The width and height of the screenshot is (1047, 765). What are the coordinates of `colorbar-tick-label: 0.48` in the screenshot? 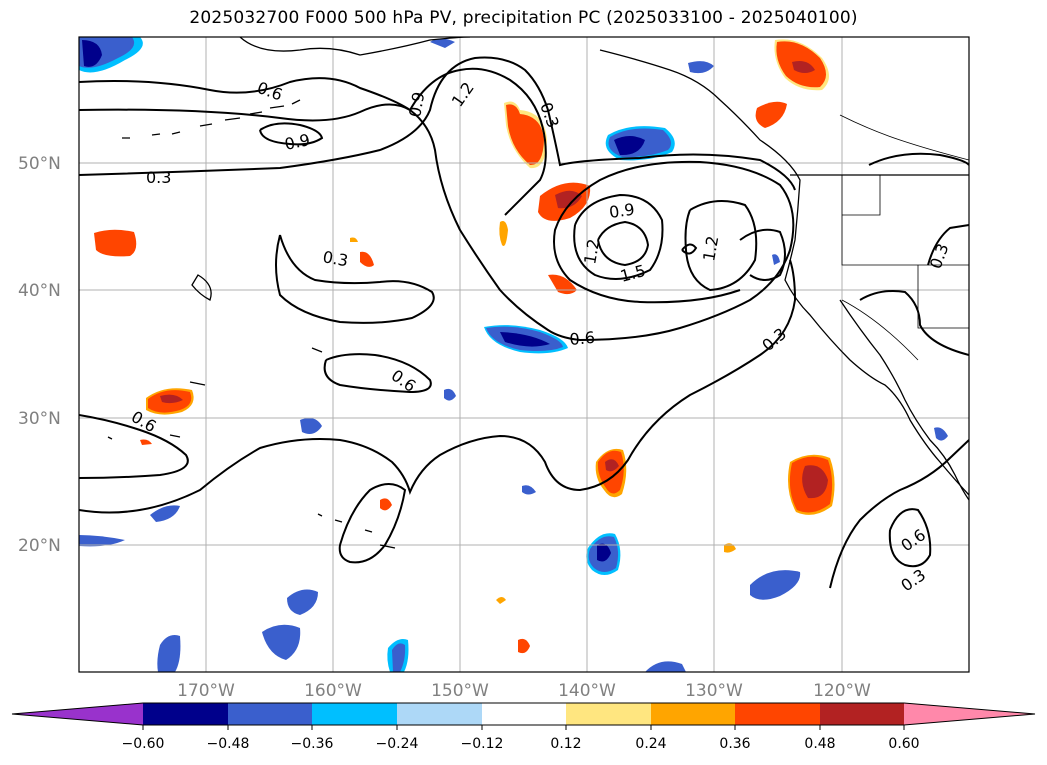 It's located at (819, 744).